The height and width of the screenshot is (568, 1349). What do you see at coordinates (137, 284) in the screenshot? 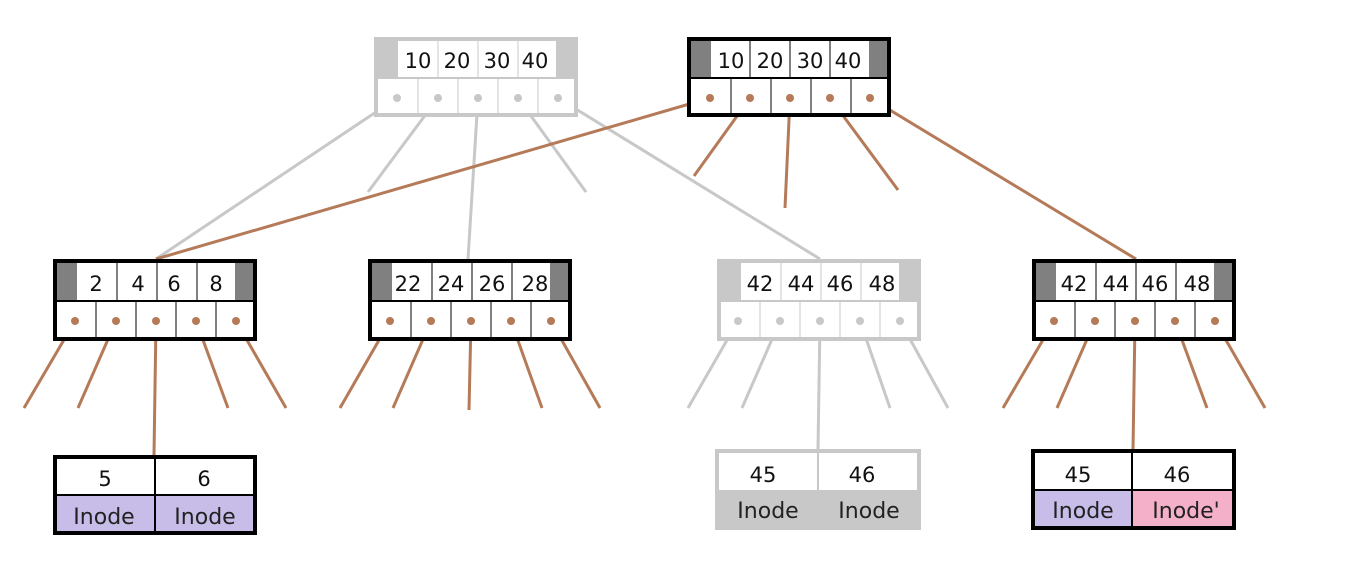
I see `key: 4` at bounding box center [137, 284].